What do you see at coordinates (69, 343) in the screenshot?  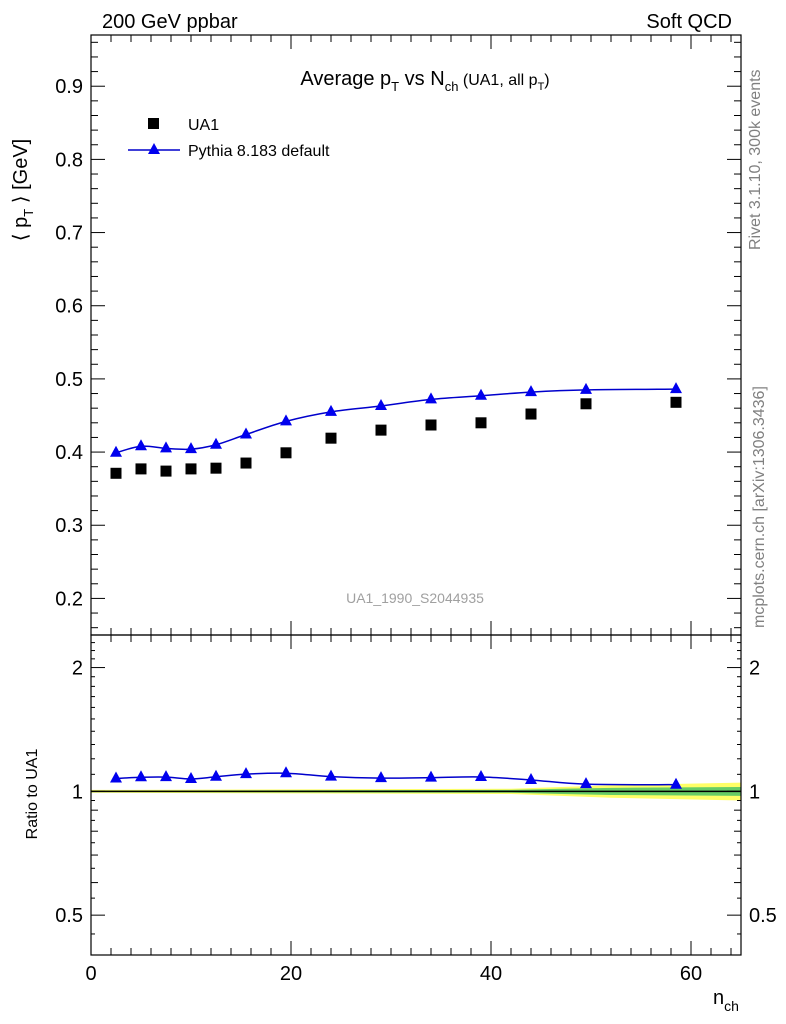 I see `main-y-tick-labels: 0.2 0.3 0.4 0.5 0.6 0.7 0.8 0.9` at bounding box center [69, 343].